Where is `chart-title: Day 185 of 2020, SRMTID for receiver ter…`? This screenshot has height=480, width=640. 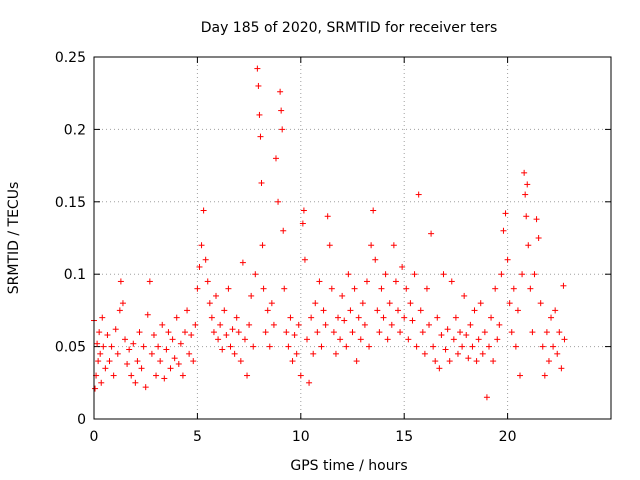
chart-title: Day 185 of 2020, SRMTID for receiver ter… is located at coordinates (349, 28).